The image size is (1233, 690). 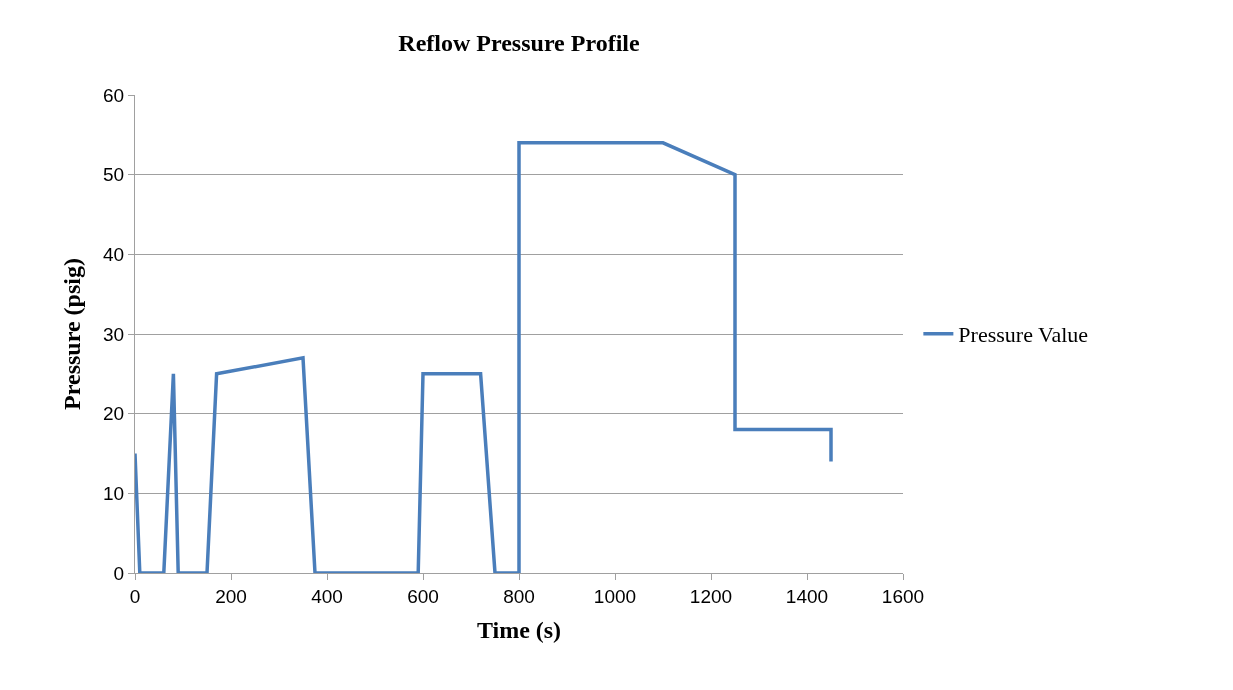 What do you see at coordinates (72, 334) in the screenshot?
I see `y-axis-title: Pressure (psig)` at bounding box center [72, 334].